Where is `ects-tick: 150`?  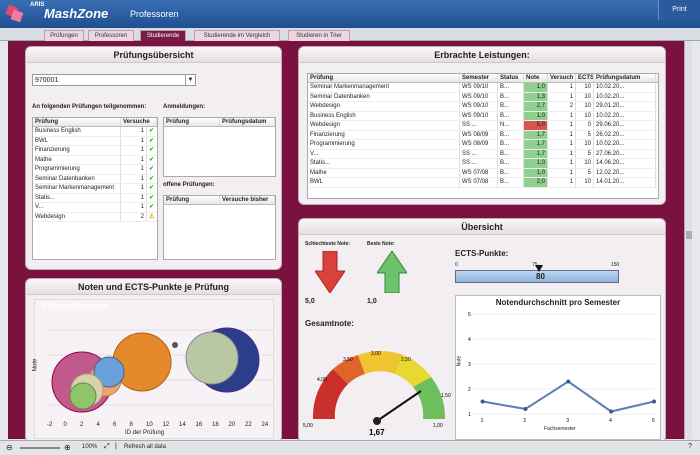
ects-tick: 150 is located at coordinates (615, 265).